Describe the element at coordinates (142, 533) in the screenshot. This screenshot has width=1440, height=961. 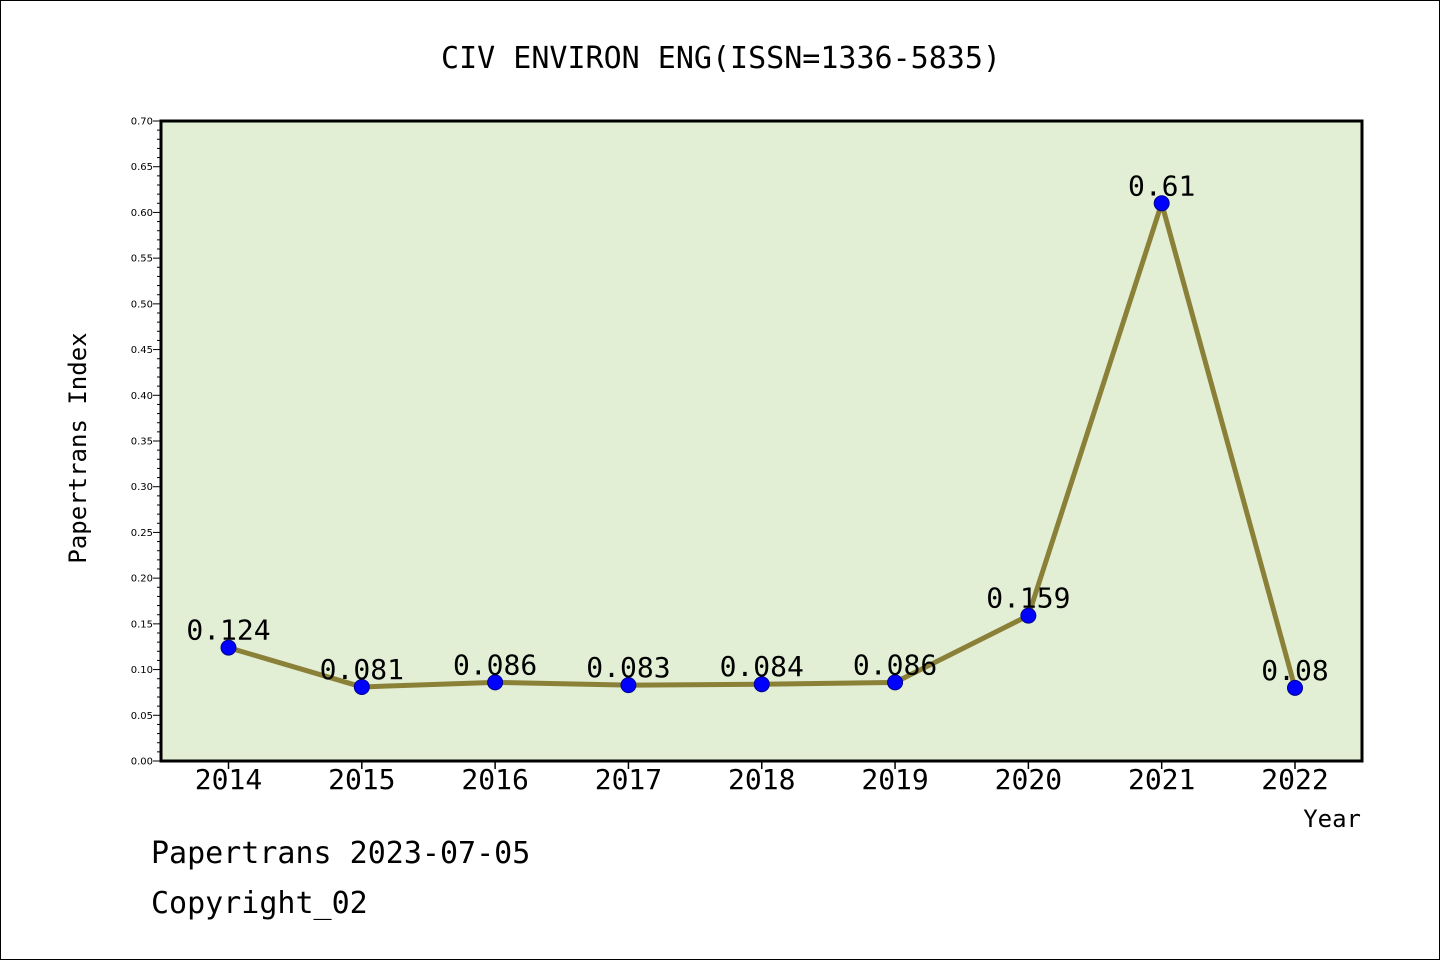
I see `y-tick-label: 0.25` at that location.